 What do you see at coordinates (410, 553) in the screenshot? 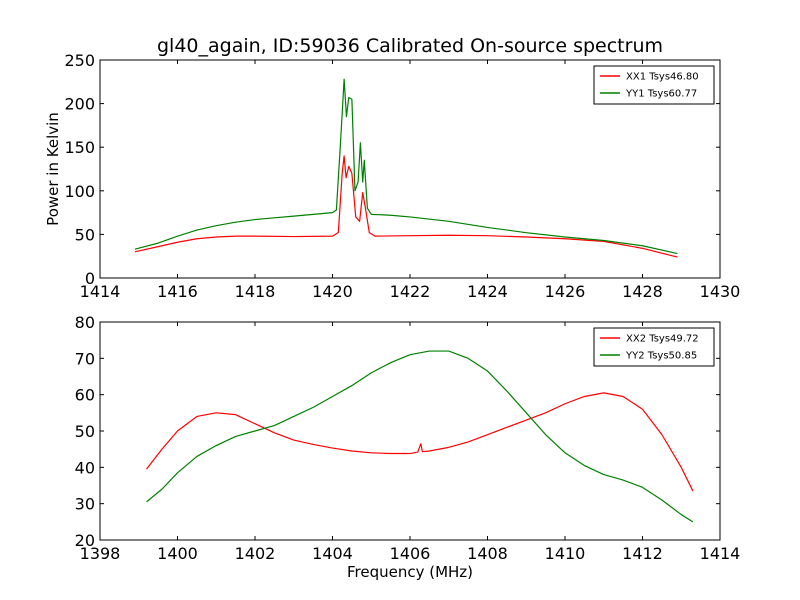
I see `bottom-x-tick-label: 1406` at bounding box center [410, 553].